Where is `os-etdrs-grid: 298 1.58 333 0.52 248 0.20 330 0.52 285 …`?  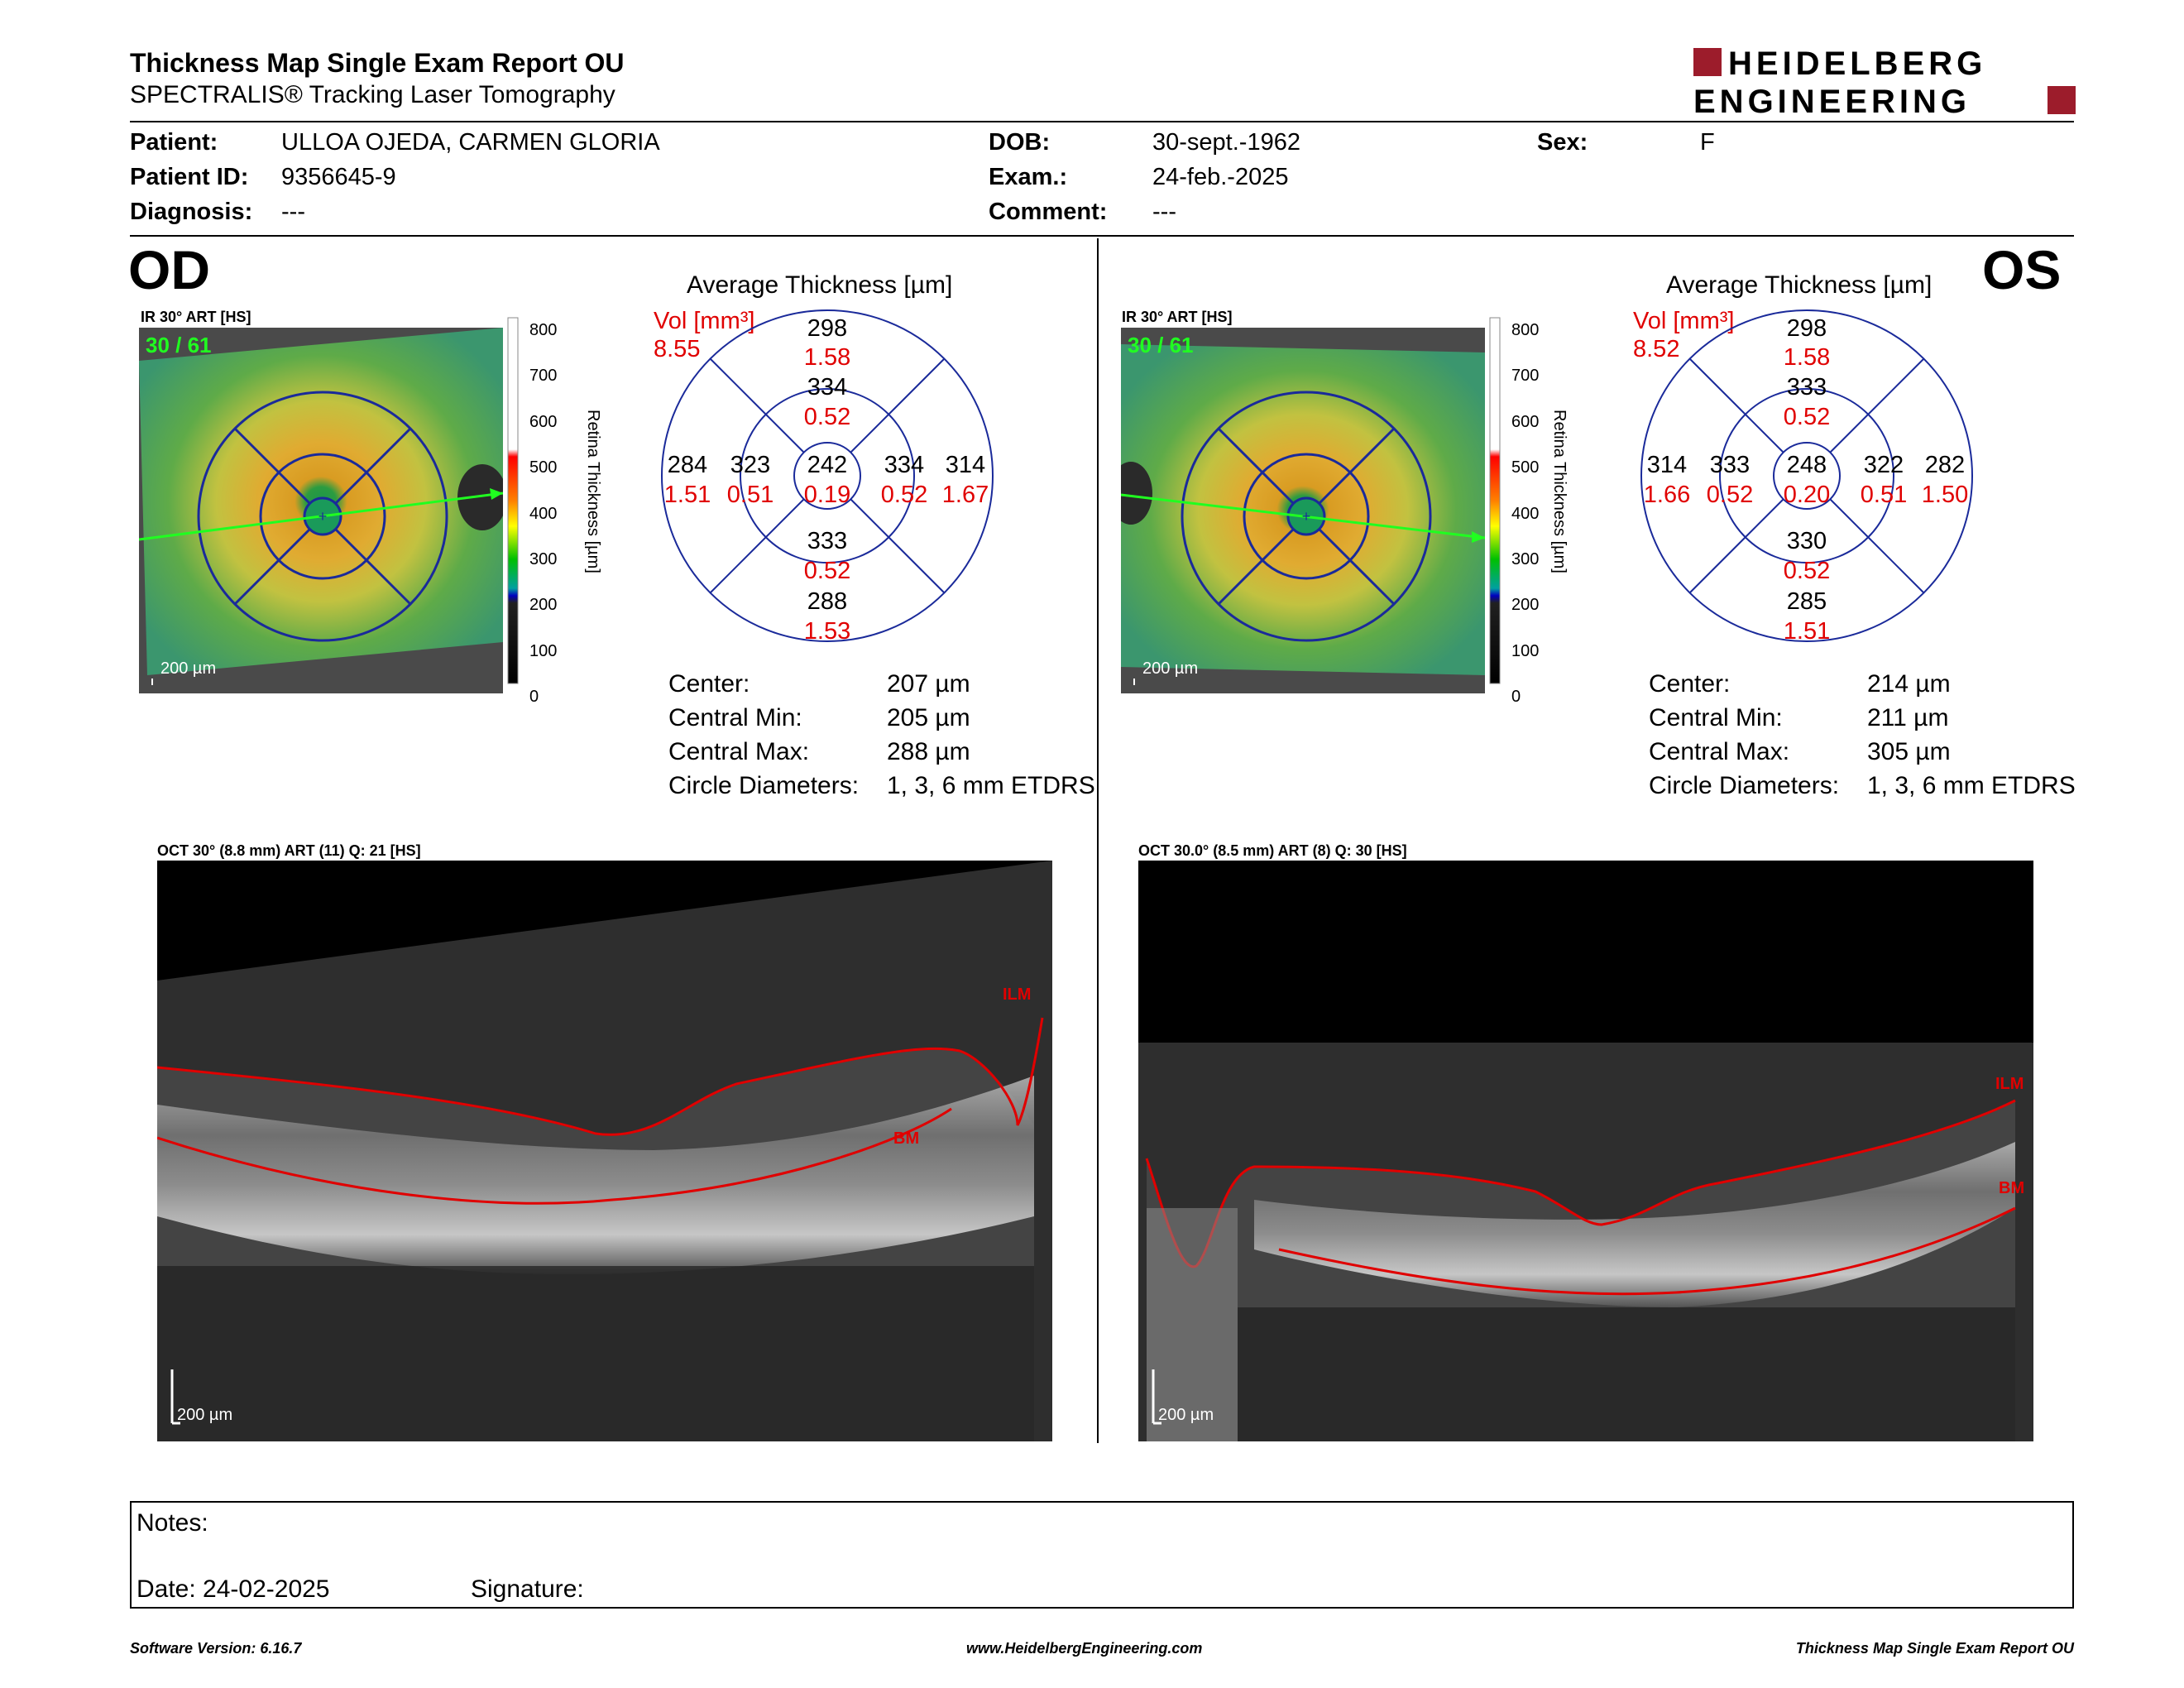
os-etdrs-grid: 298 1.58 333 0.52 248 0.20 330 0.52 285 … is located at coordinates (1806, 477).